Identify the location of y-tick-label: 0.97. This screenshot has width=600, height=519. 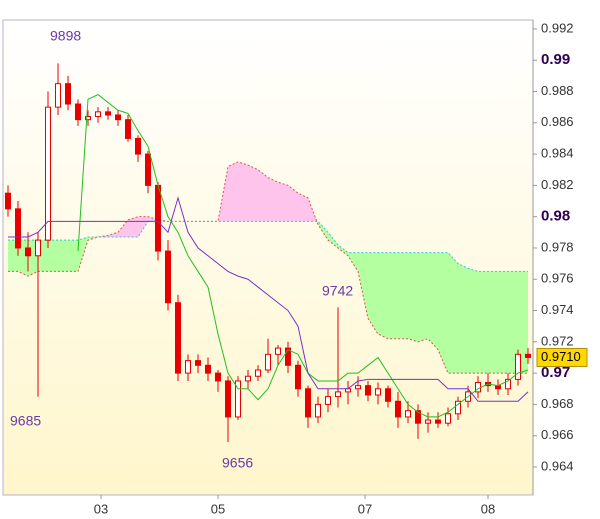
(555, 372).